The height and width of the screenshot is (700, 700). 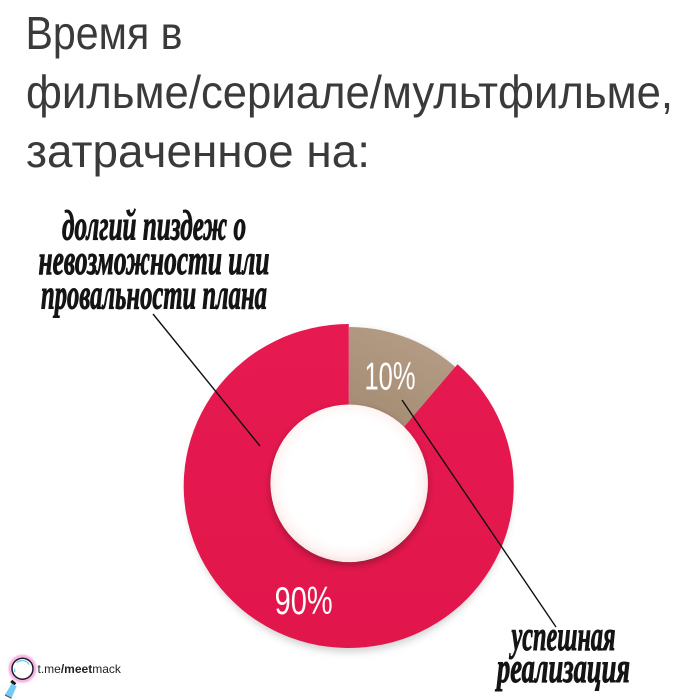 What do you see at coordinates (198, 151) in the screenshot?
I see `svg-text: затраченное на:` at bounding box center [198, 151].